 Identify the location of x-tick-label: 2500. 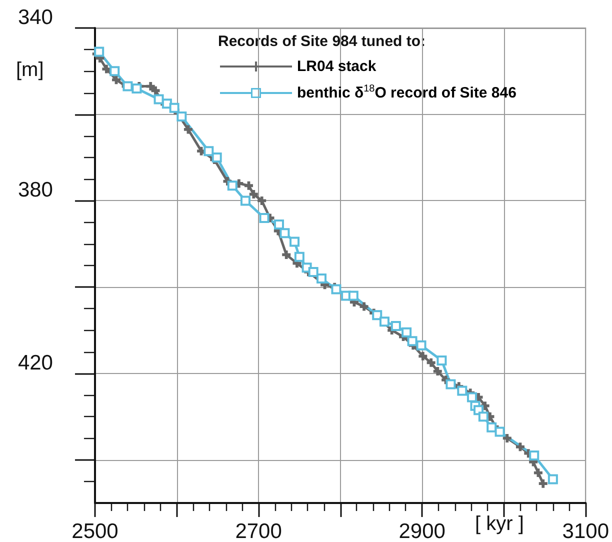
(95, 531).